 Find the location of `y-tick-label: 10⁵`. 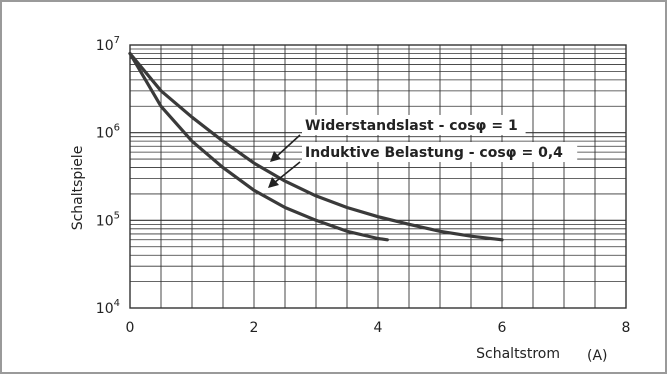

y-tick-label: 10⁵ is located at coordinates (108, 219).